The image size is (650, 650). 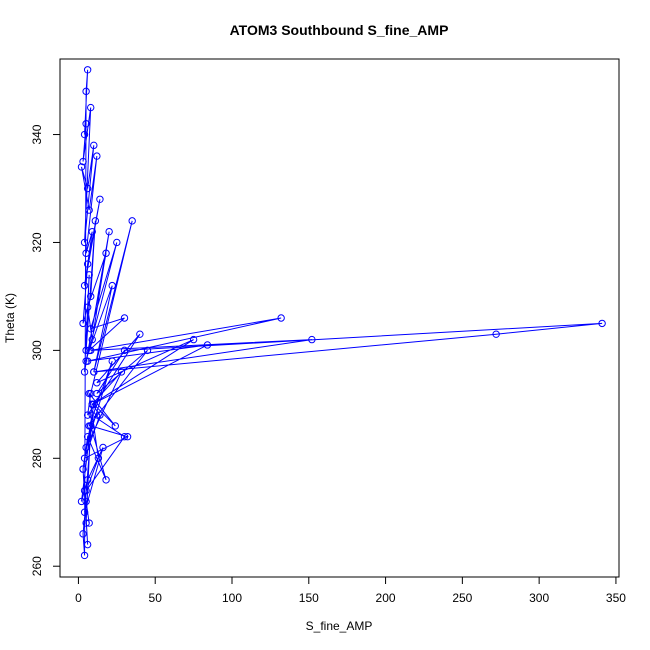 What do you see at coordinates (232, 598) in the screenshot?
I see `x-tick-label: 100` at bounding box center [232, 598].